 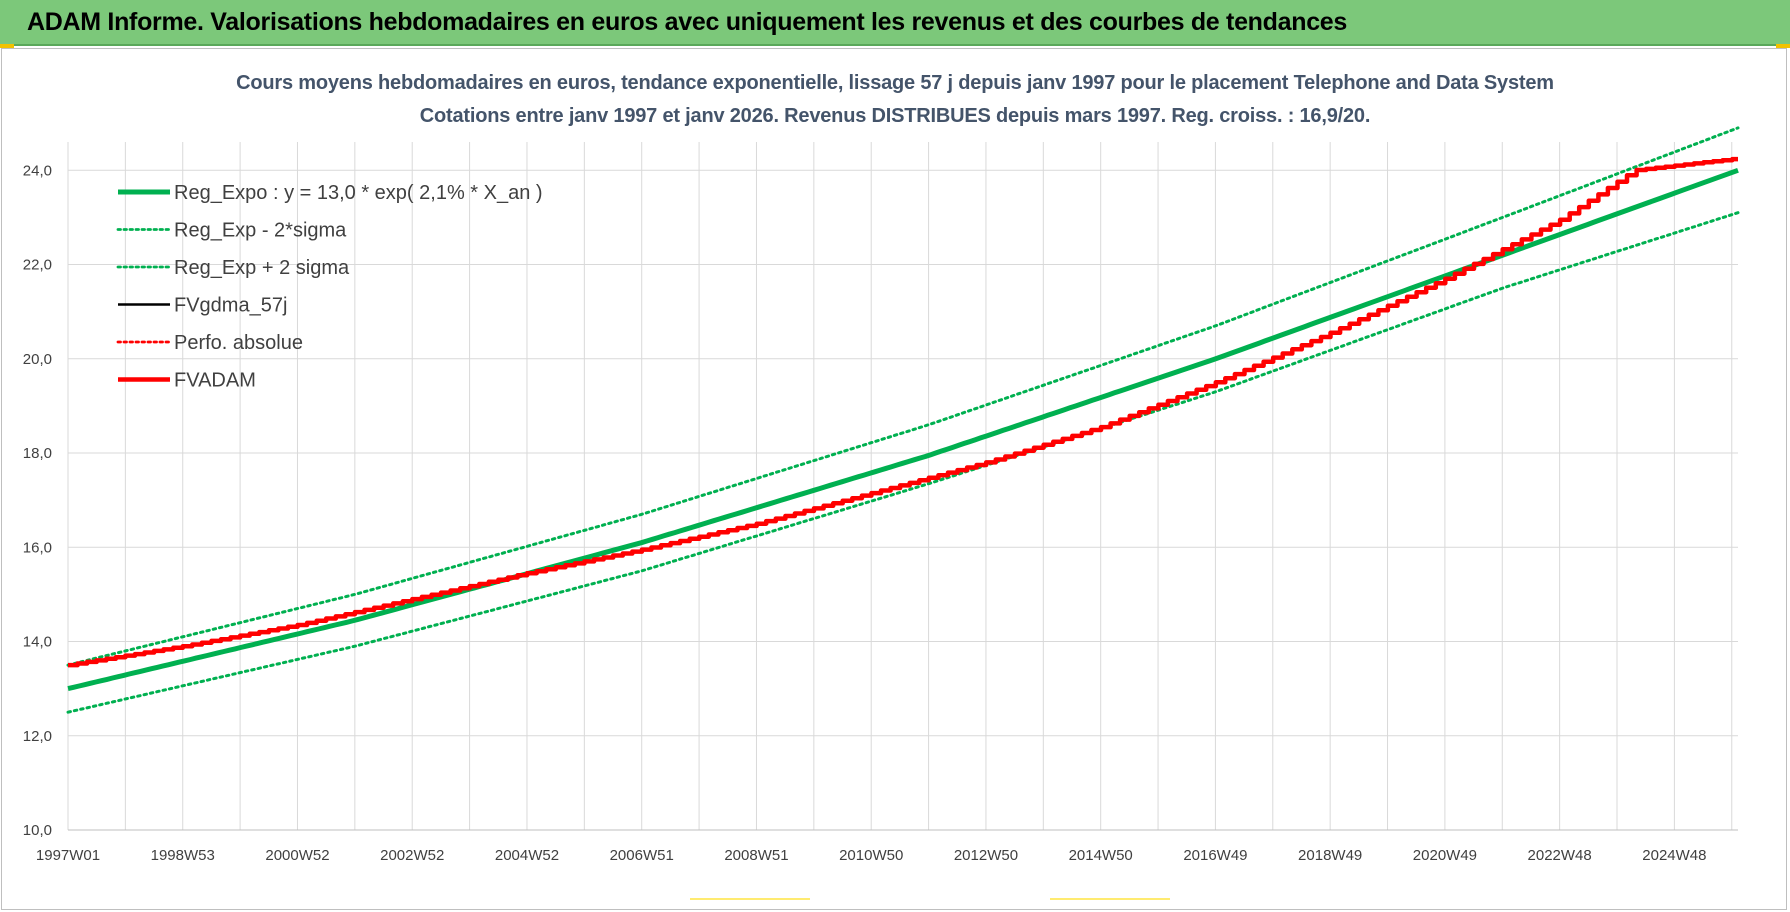 What do you see at coordinates (37, 736) in the screenshot?
I see `y-tick-label: 12,0` at bounding box center [37, 736].